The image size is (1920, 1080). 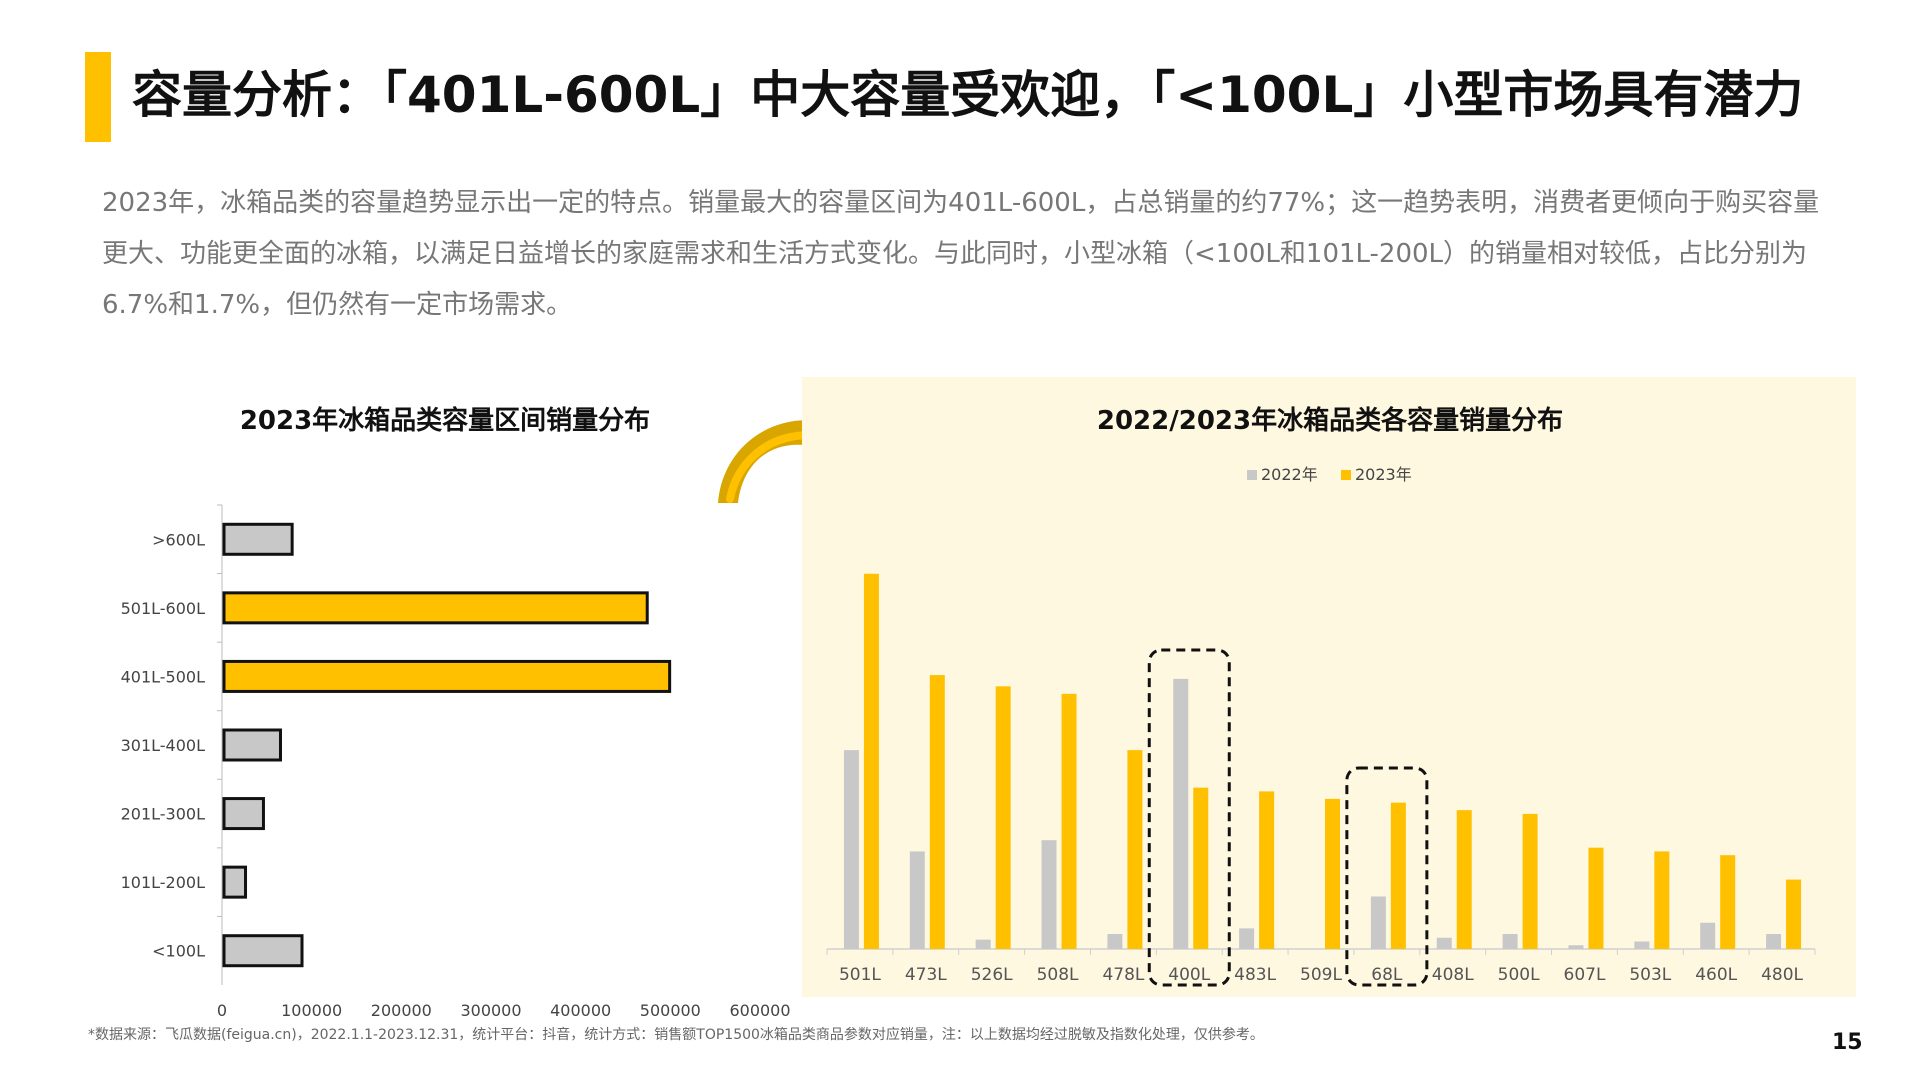 I want to click on y-tick-label: <100L, so click(x=178, y=951).